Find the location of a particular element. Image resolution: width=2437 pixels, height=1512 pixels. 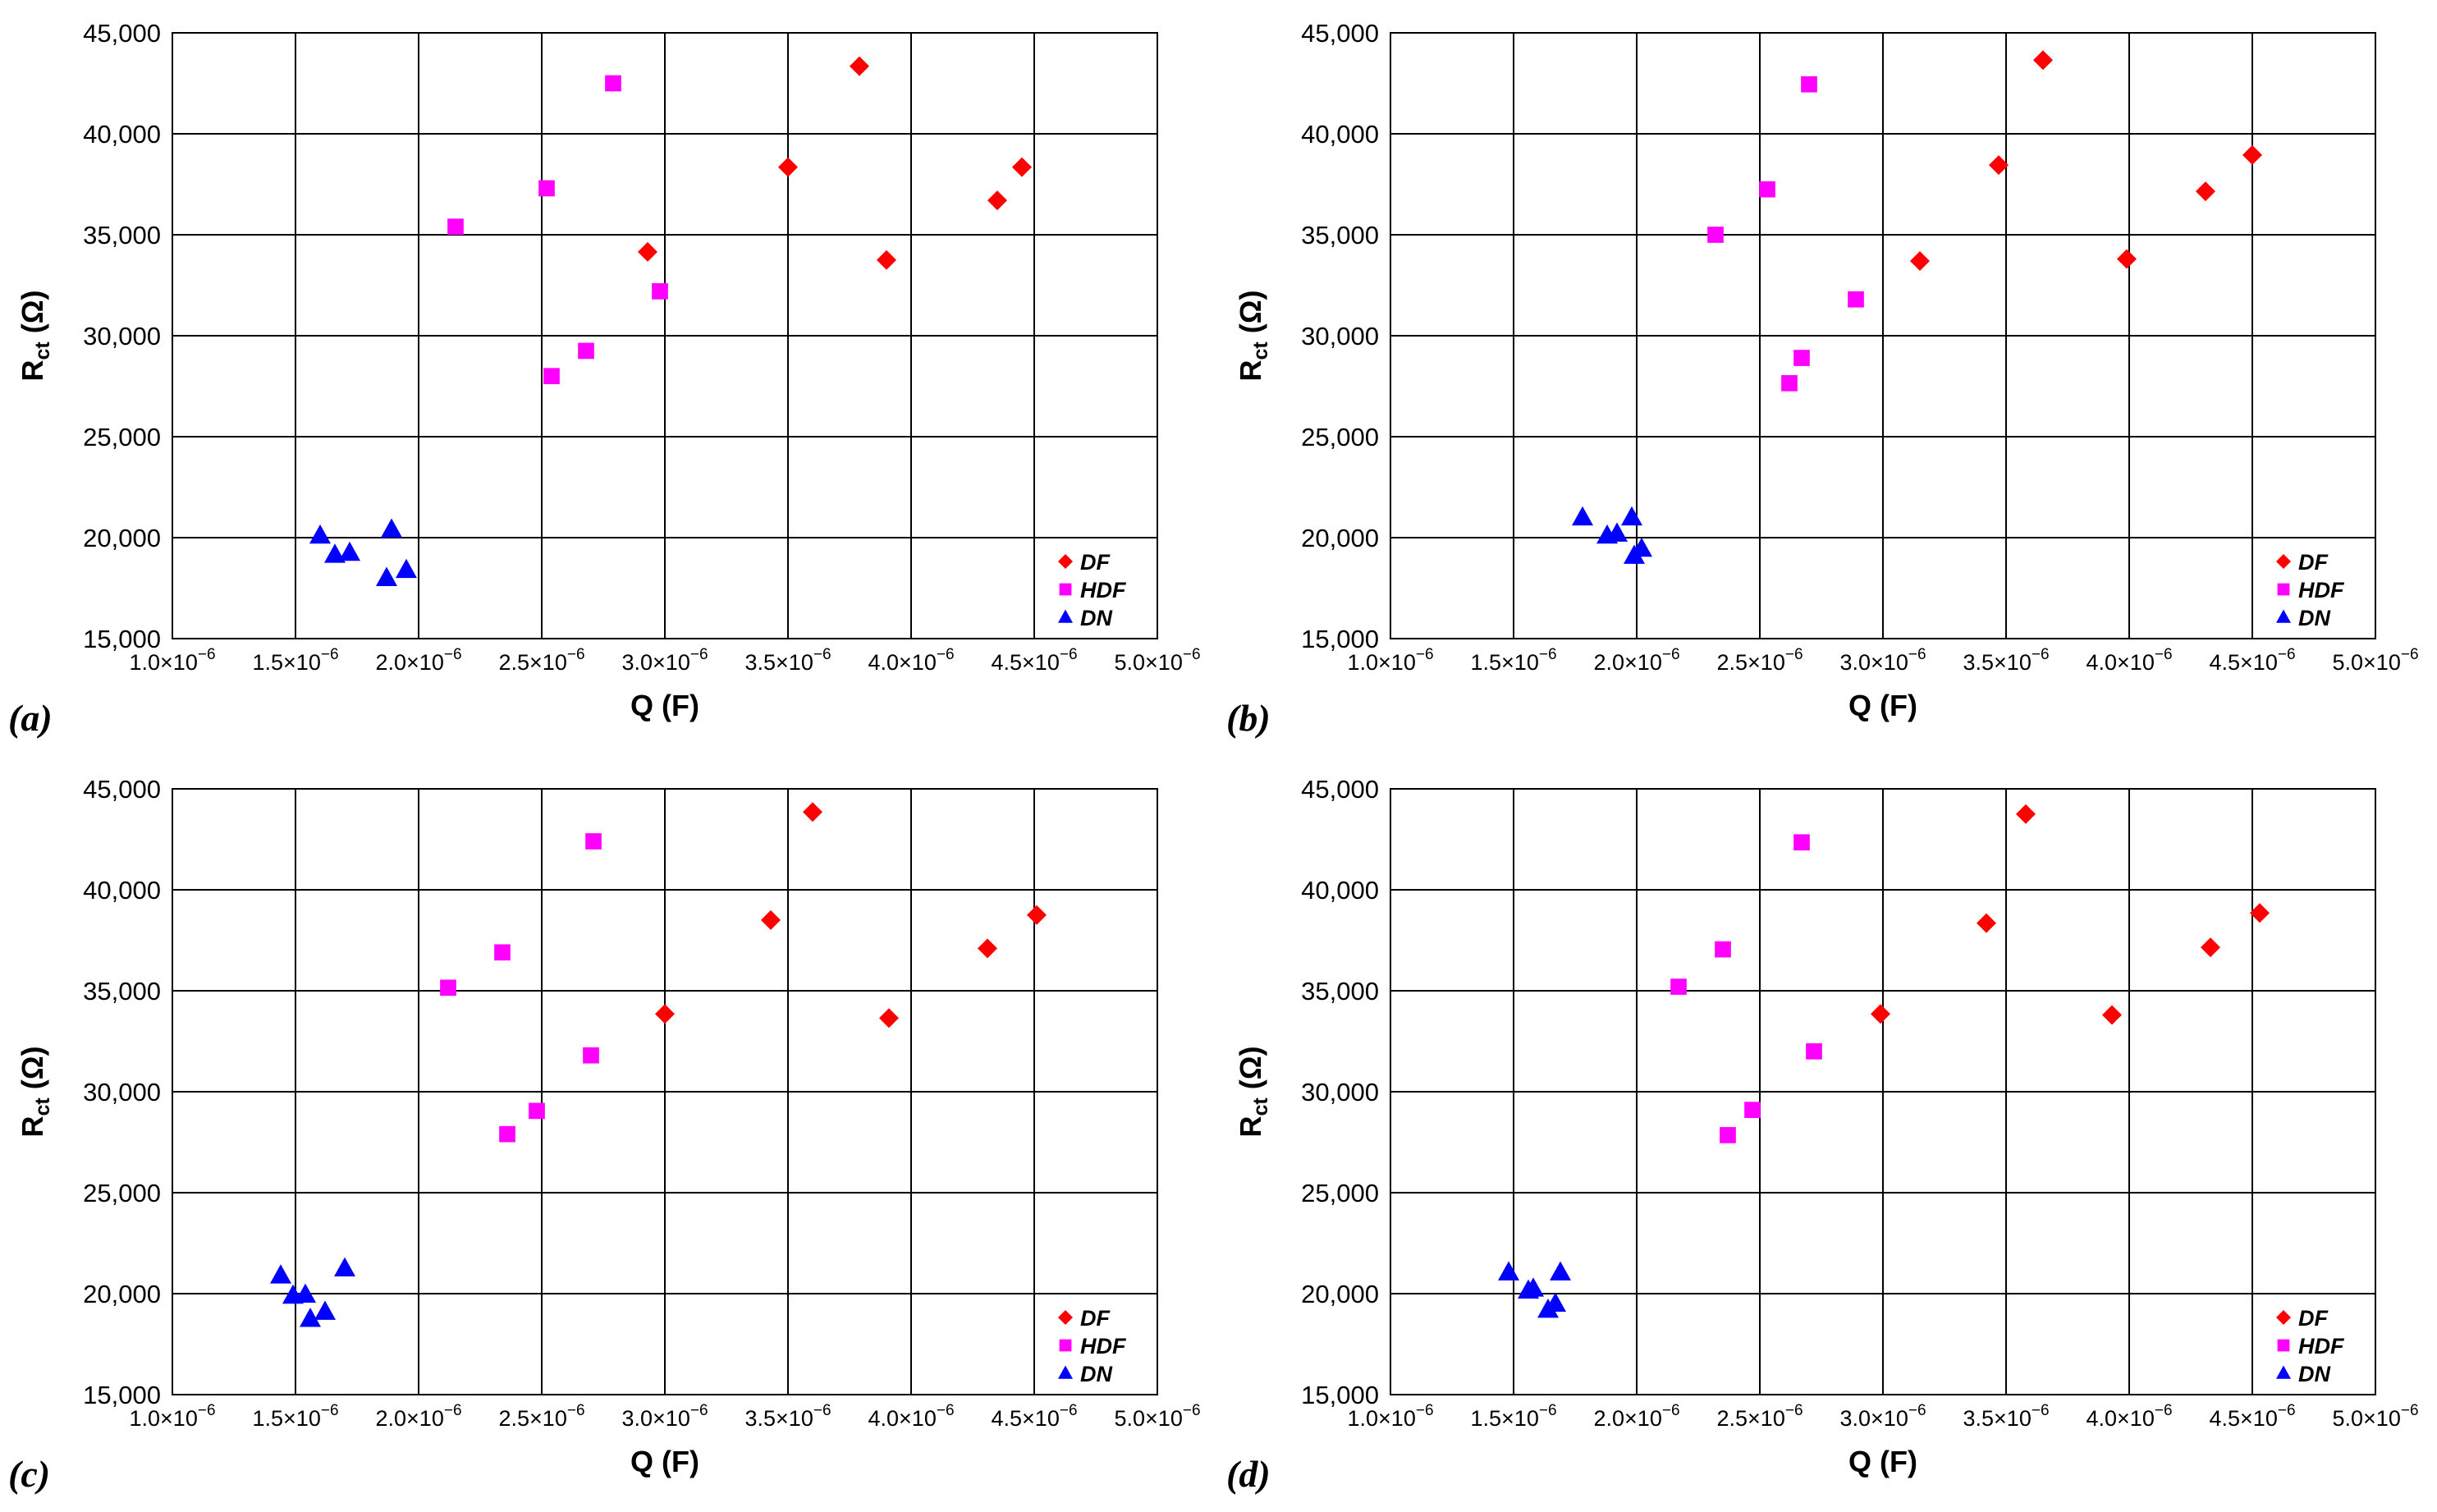

x-tick-mantissa: 4.0 is located at coordinates (2101, 662).